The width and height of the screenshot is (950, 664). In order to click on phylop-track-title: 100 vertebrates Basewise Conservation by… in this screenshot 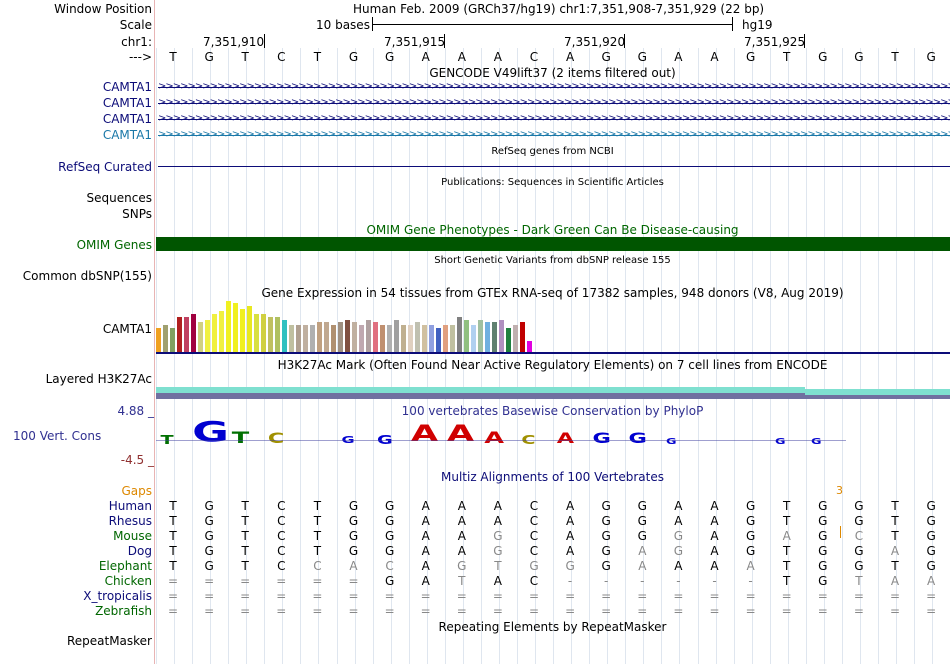, I will do `click(552, 411)`.